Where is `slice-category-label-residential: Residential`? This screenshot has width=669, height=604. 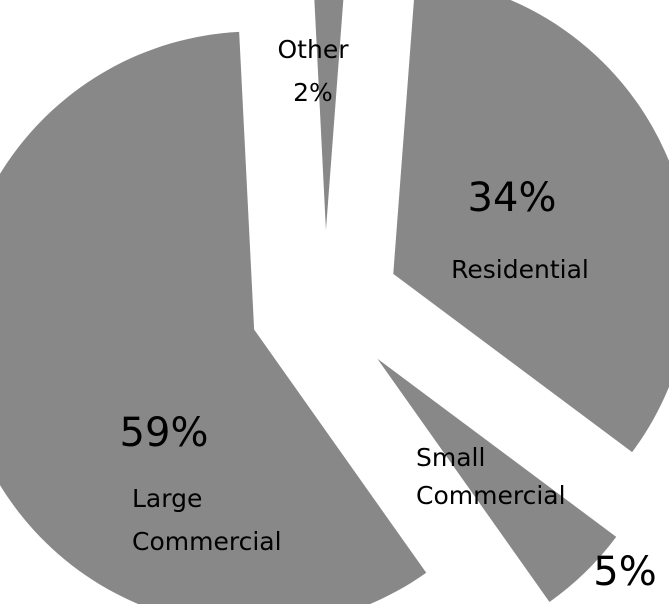
slice-category-label-residential: Residential is located at coordinates (520, 269).